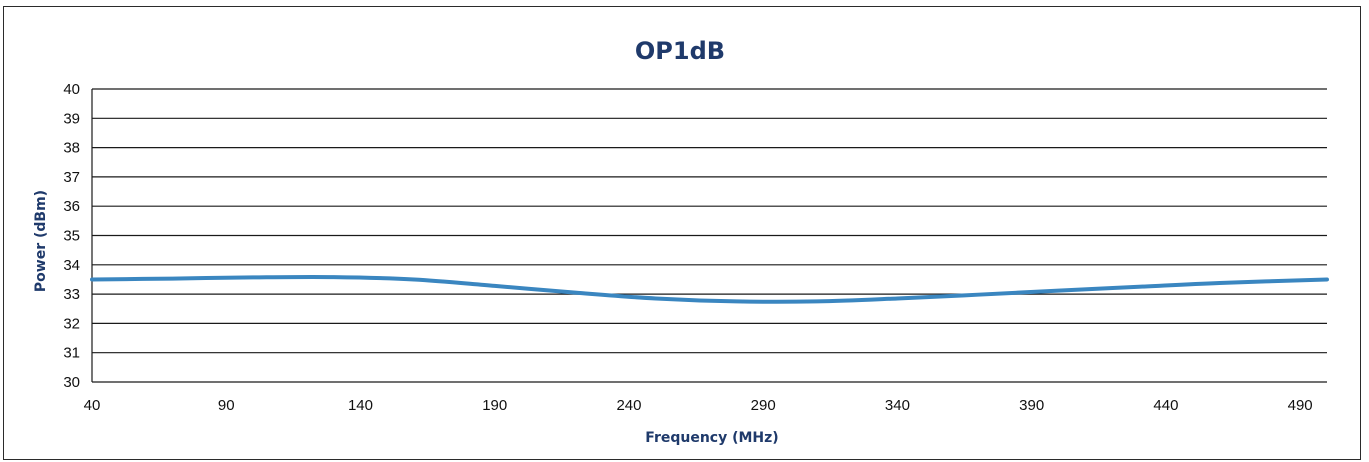 The width and height of the screenshot is (1369, 462). Describe the element at coordinates (71, 236) in the screenshot. I see `y-tick-label-35: 35` at that location.